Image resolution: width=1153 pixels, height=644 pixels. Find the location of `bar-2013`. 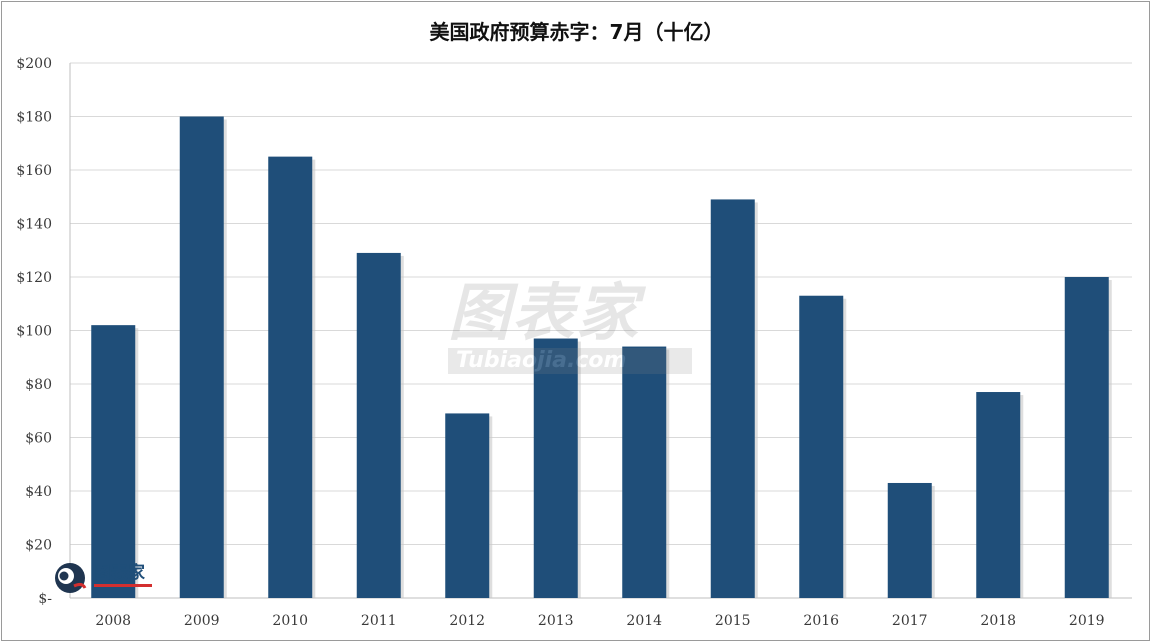

bar-2013 is located at coordinates (555, 468).